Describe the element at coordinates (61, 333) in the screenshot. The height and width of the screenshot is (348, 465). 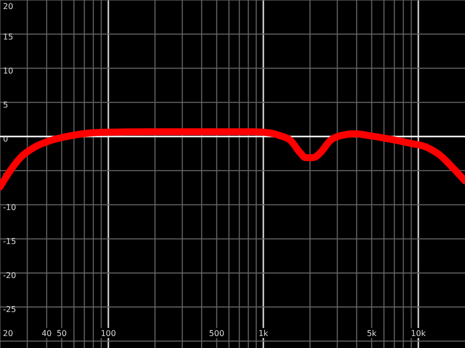
I see `x-tick-label: 50` at that location.